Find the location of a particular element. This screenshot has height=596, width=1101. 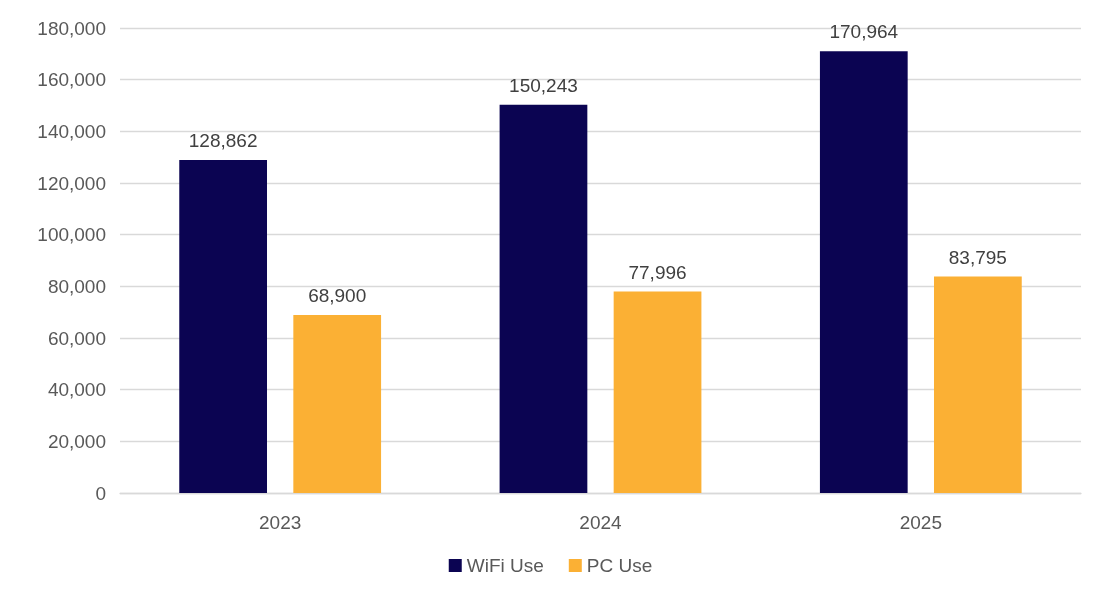

y-tick-label: 40,000 is located at coordinates (76, 390).